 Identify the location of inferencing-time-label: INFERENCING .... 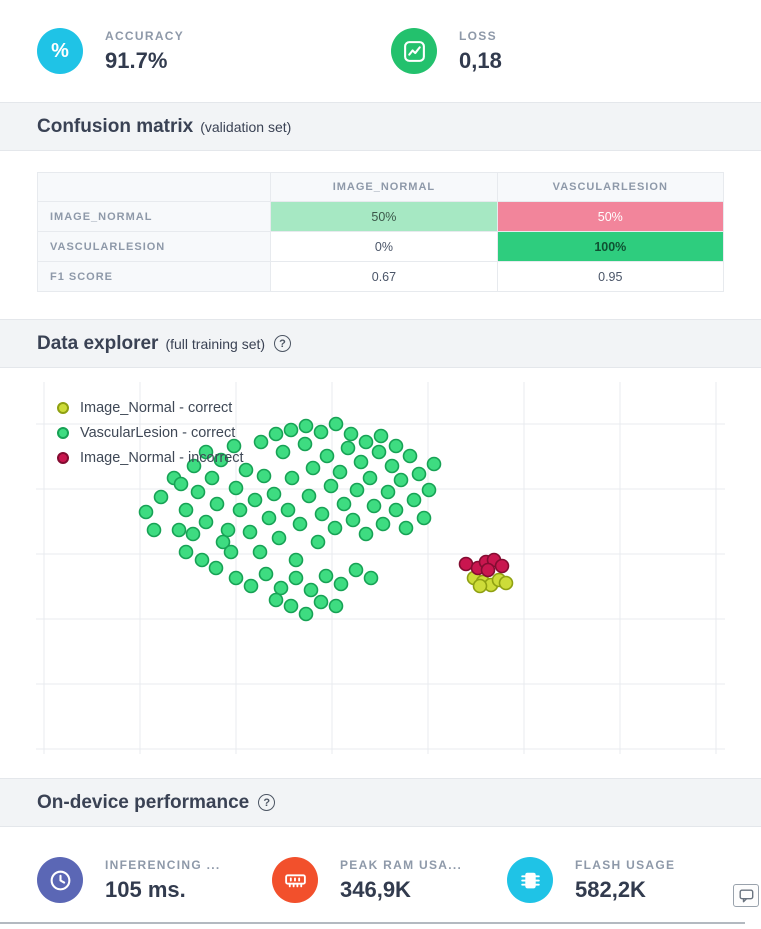
(163, 864).